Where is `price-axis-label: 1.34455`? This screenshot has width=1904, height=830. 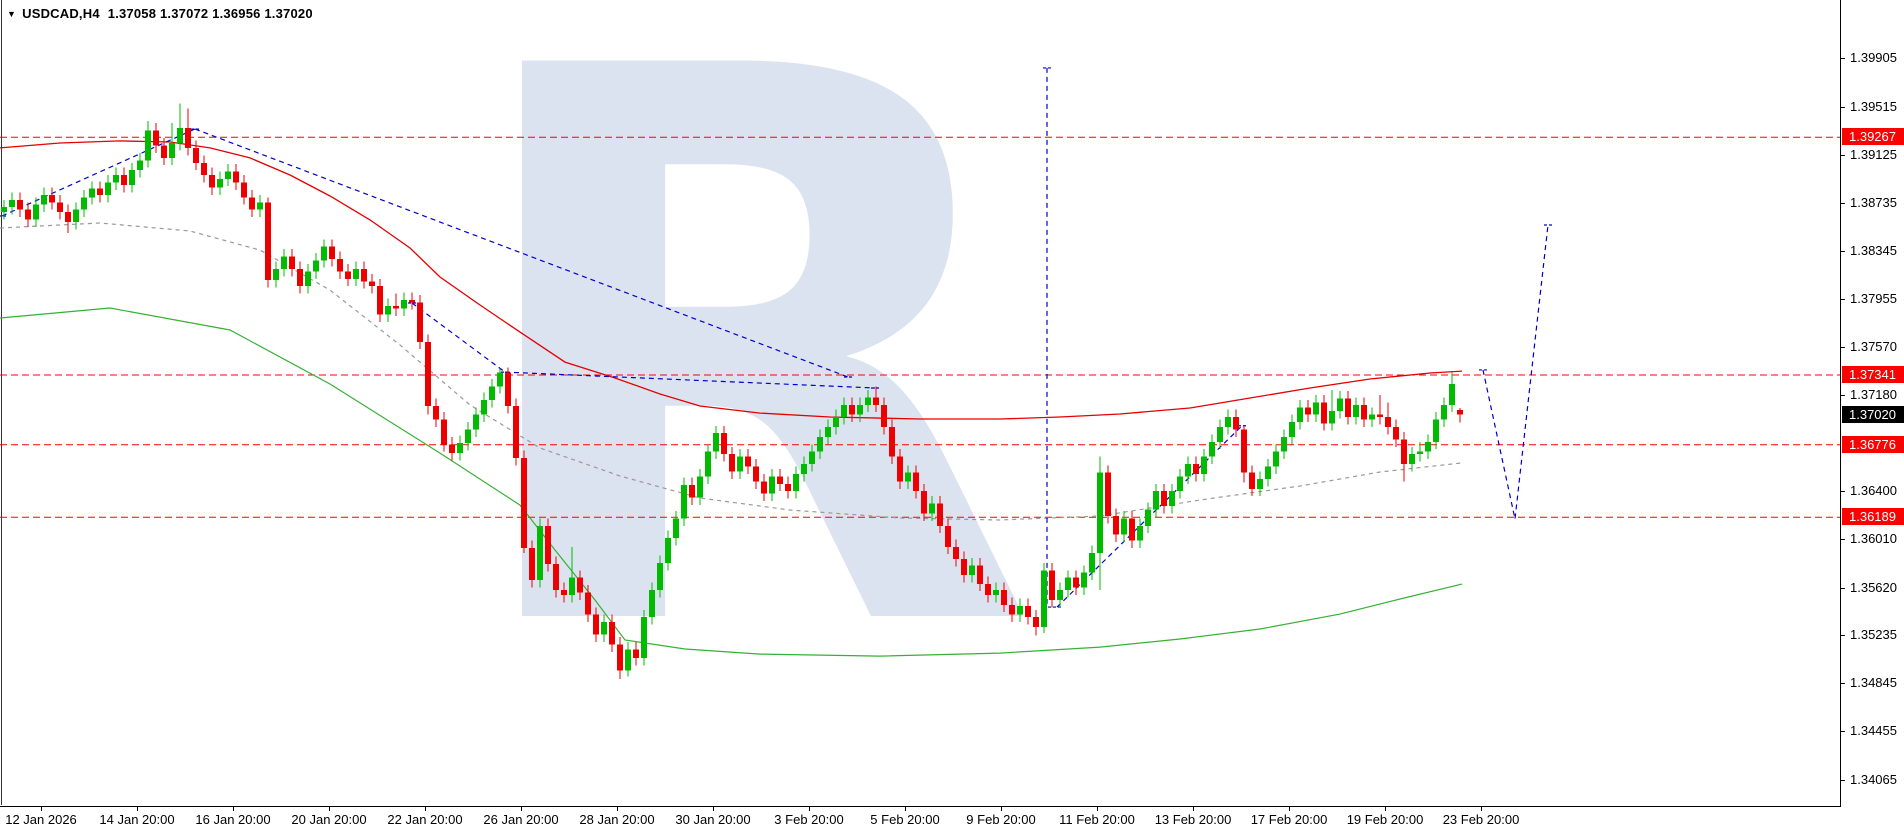 price-axis-label: 1.34455 is located at coordinates (1873, 731).